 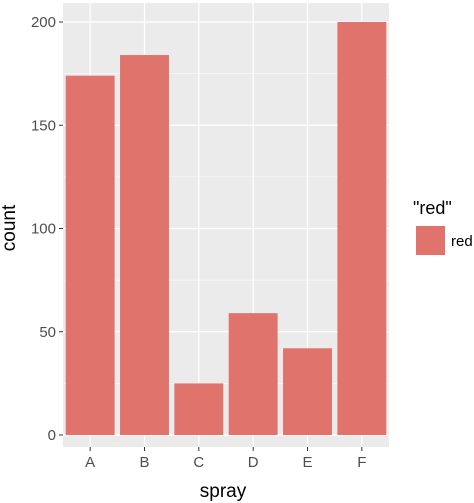 What do you see at coordinates (307, 462) in the screenshot?
I see `x-tick-label-e: E` at bounding box center [307, 462].